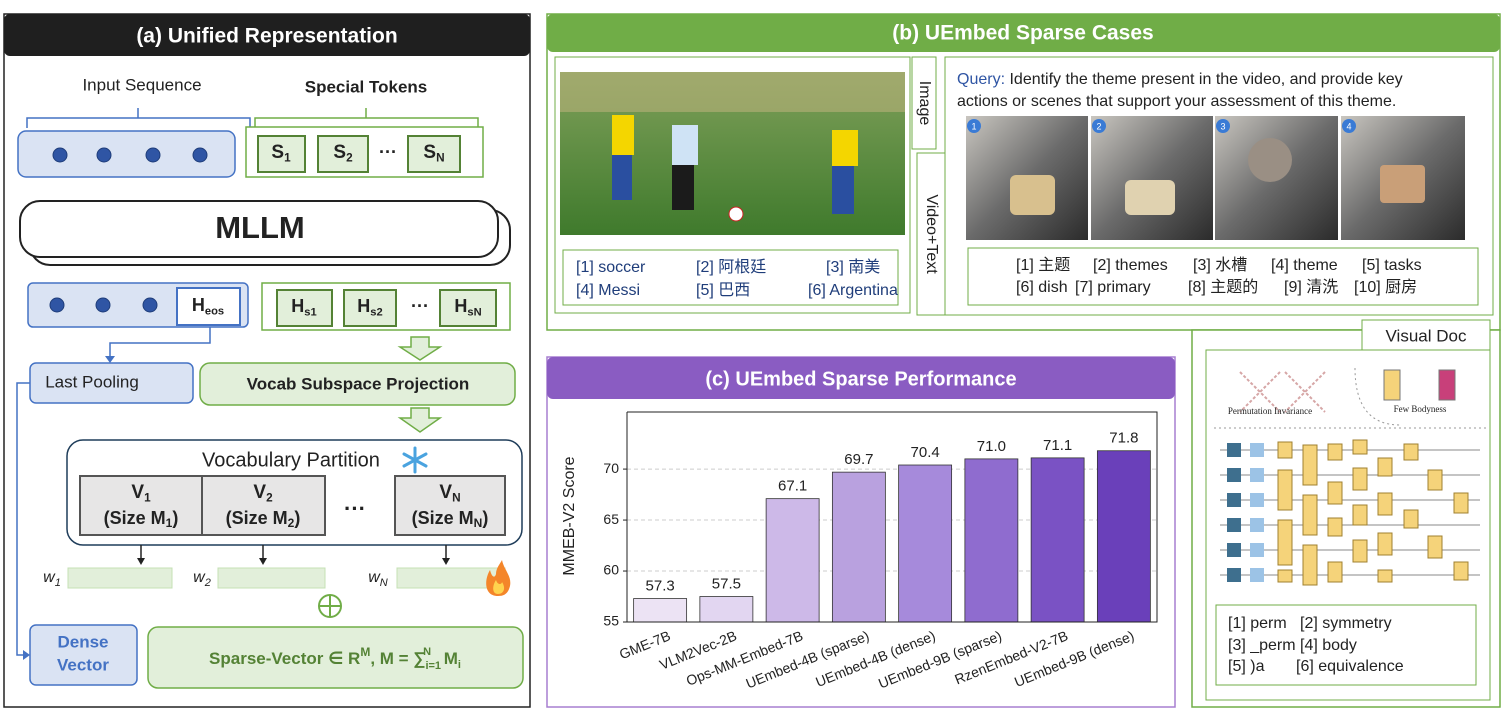 The width and height of the screenshot is (1512, 722). I want to click on image-term: [4] Messi, so click(608, 290).